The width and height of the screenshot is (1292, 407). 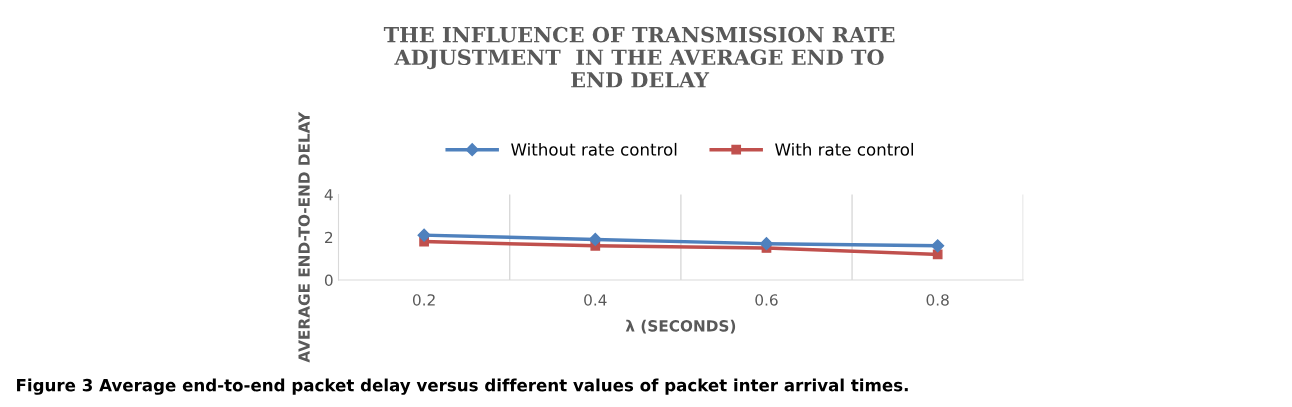 I want to click on x-tick-label: 0.8, so click(x=937, y=300).